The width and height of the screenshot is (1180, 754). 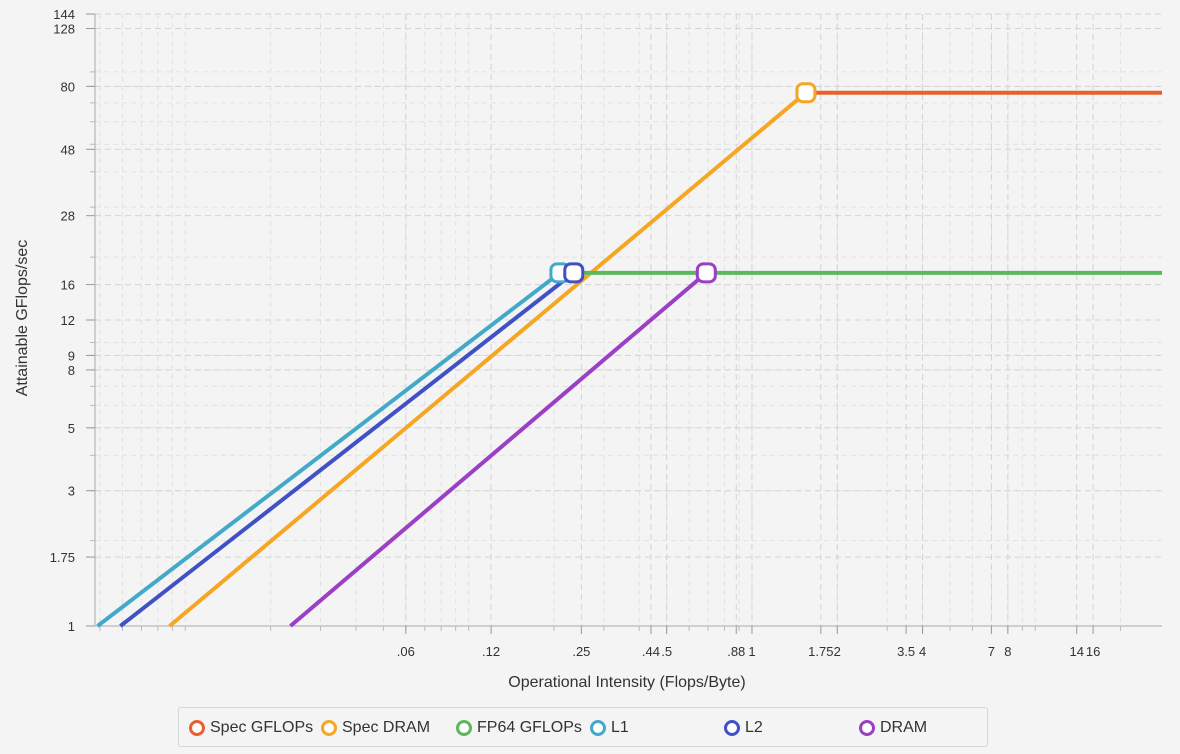 I want to click on legend-item: FP64 GFLOPs, so click(x=519, y=728).